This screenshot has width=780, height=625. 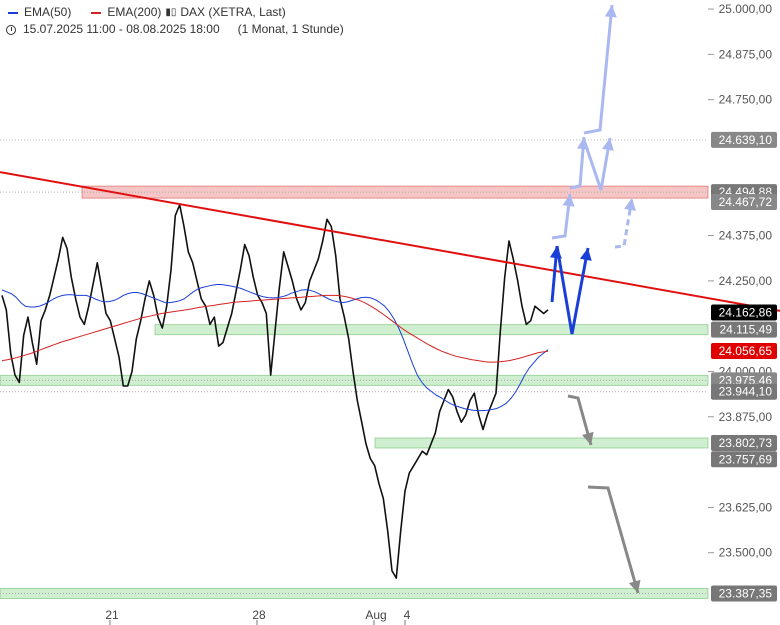 What do you see at coordinates (233, 12) in the screenshot?
I see `instrument-label: DAX (XETRA, Last)` at bounding box center [233, 12].